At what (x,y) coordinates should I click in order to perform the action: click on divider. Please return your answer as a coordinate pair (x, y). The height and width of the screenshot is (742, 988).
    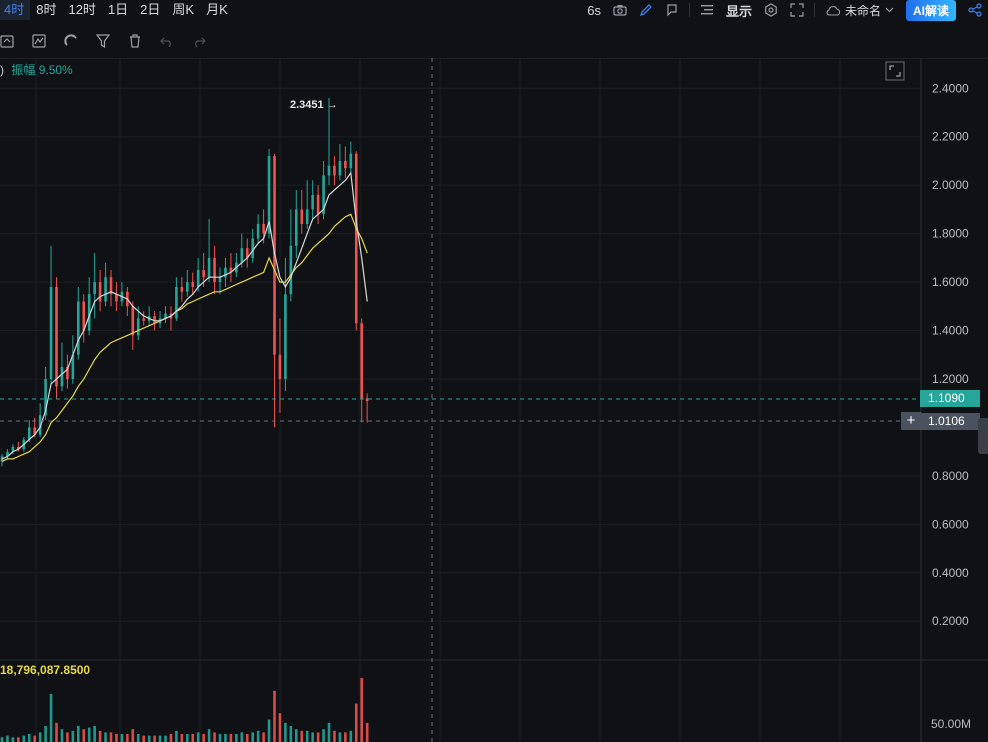
    Looking at the image, I should click on (814, 10).